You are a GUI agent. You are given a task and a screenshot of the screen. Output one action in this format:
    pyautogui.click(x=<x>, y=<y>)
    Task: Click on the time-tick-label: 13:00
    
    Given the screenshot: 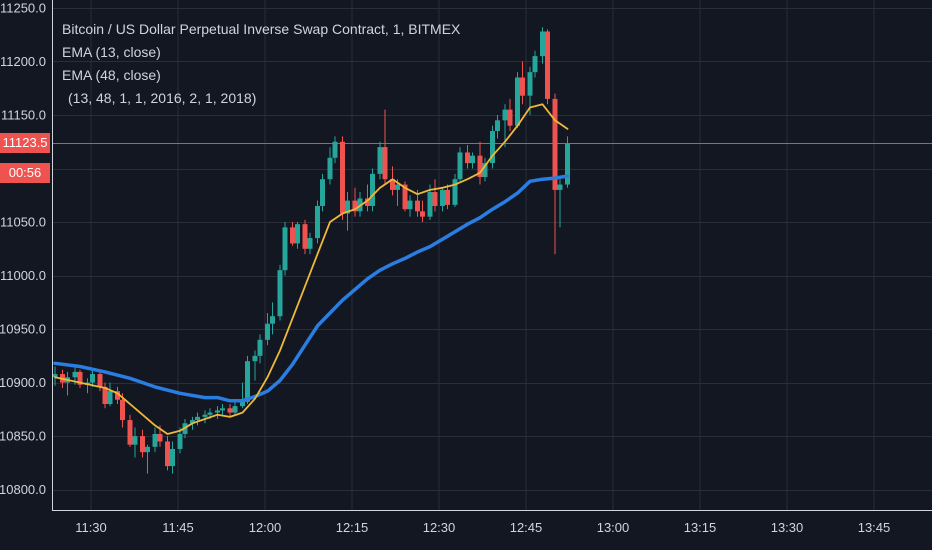 What is the action you would take?
    pyautogui.click(x=613, y=527)
    